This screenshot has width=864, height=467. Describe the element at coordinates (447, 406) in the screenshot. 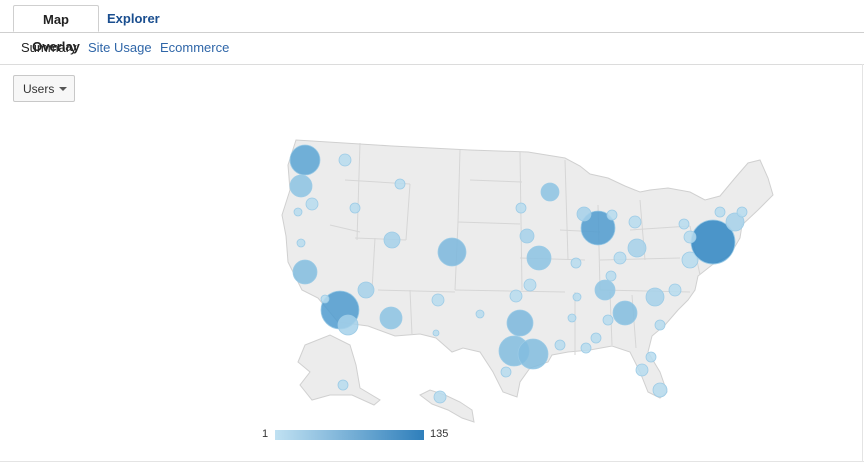

I see `hawaii-shape` at that location.